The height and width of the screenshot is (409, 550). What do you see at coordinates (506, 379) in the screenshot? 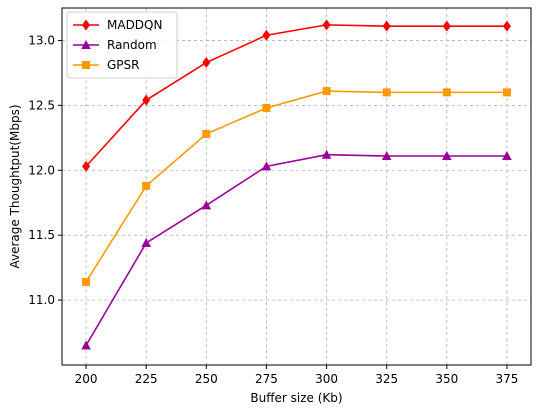
I see `x-tick-label: 375` at bounding box center [506, 379].